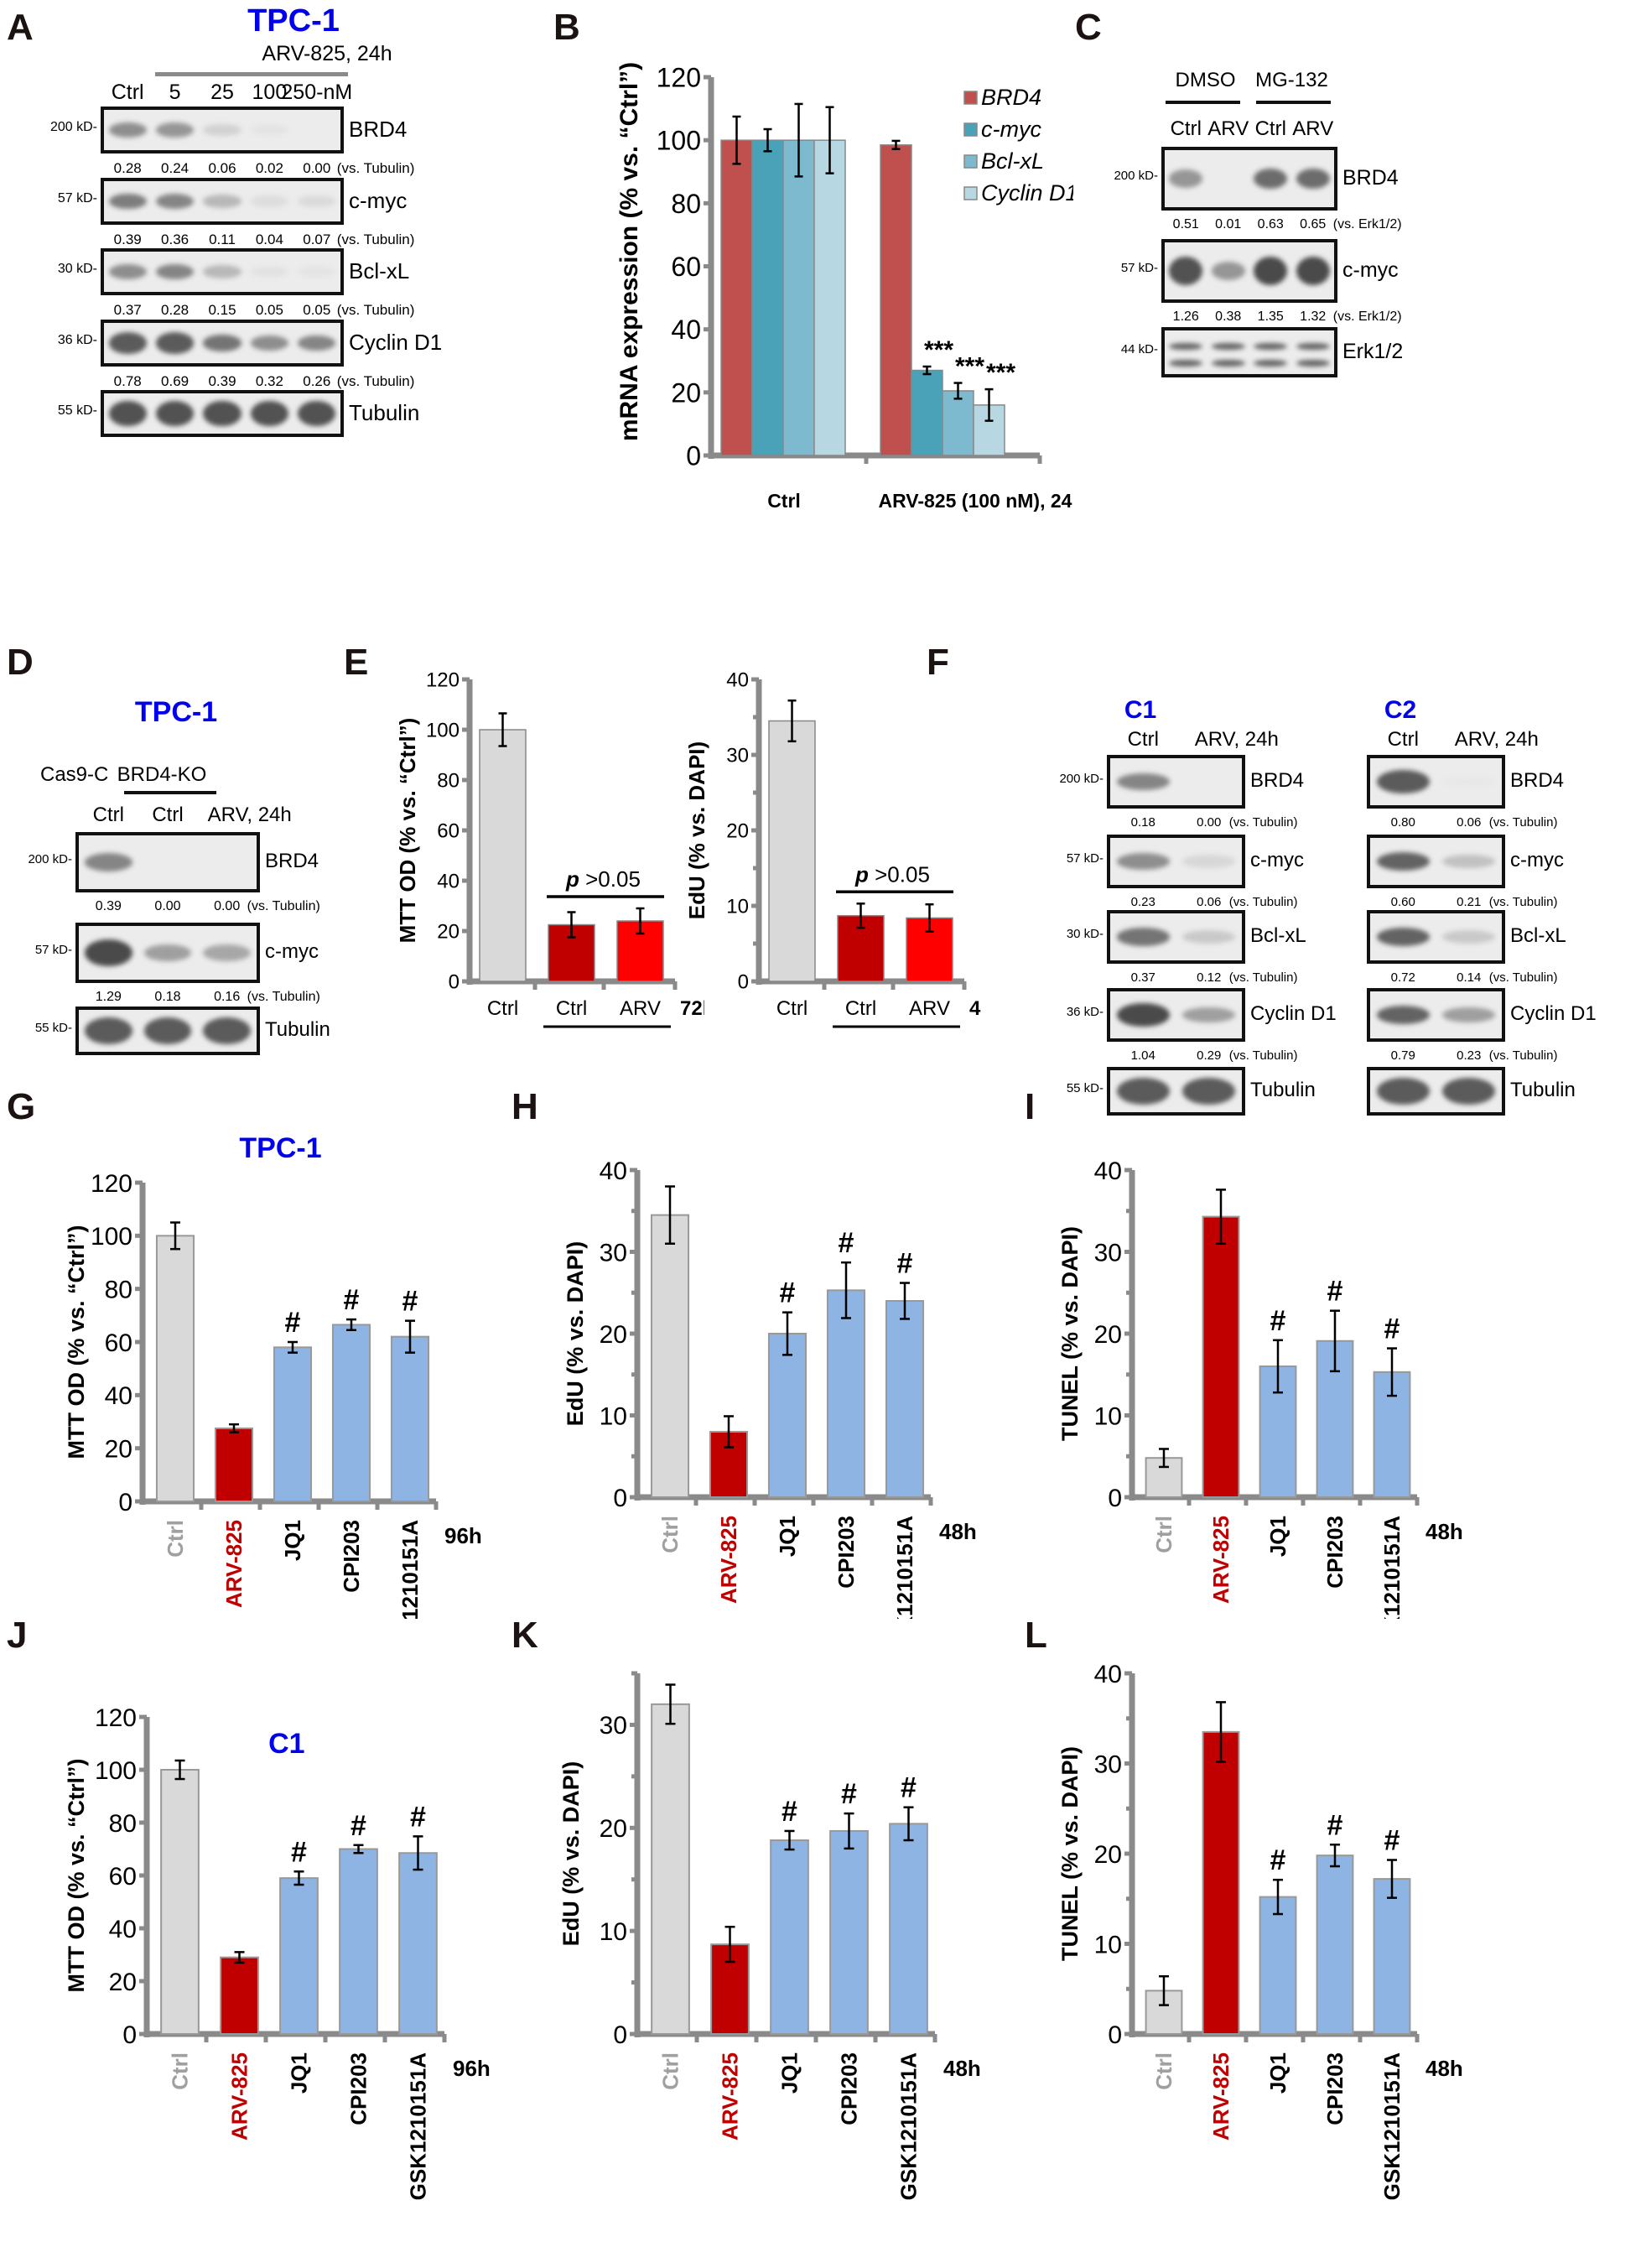 Image resolution: width=1641 pixels, height=2268 pixels. What do you see at coordinates (252, 74) in the screenshot?
I see `treatment-bracket` at bounding box center [252, 74].